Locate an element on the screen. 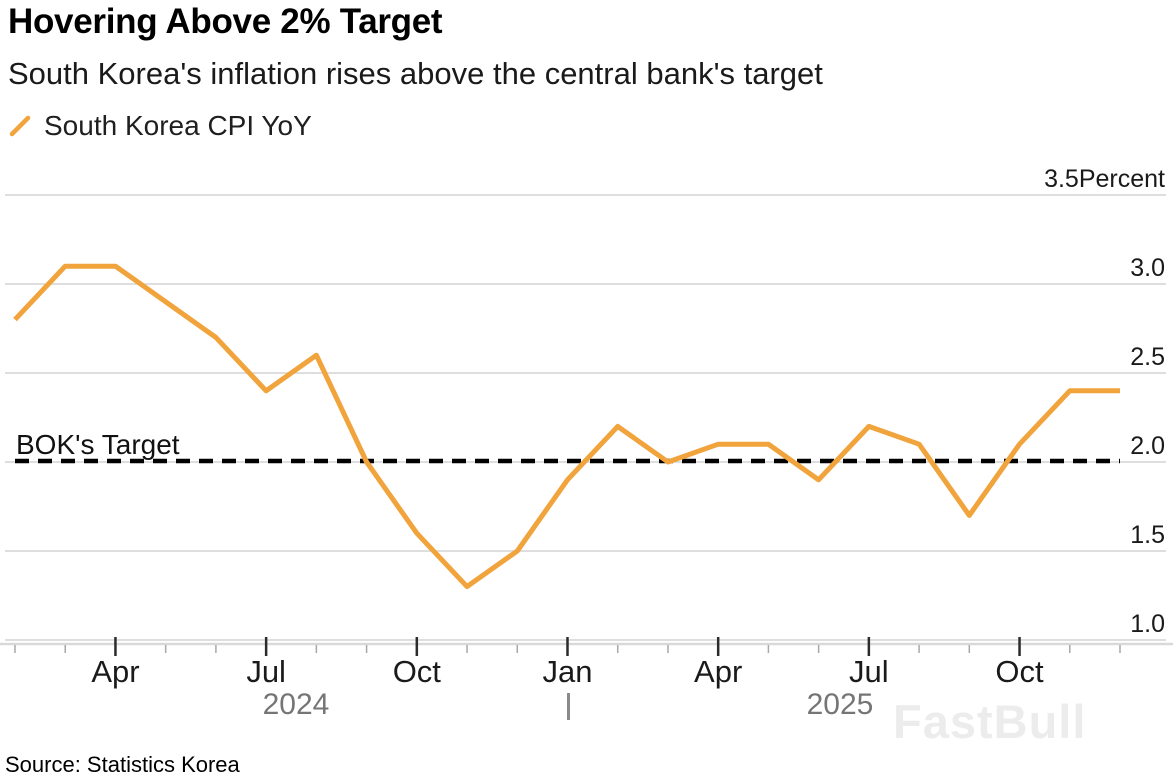 The height and width of the screenshot is (783, 1173). chart-title: Hovering Above 2% Target is located at coordinates (225, 21).